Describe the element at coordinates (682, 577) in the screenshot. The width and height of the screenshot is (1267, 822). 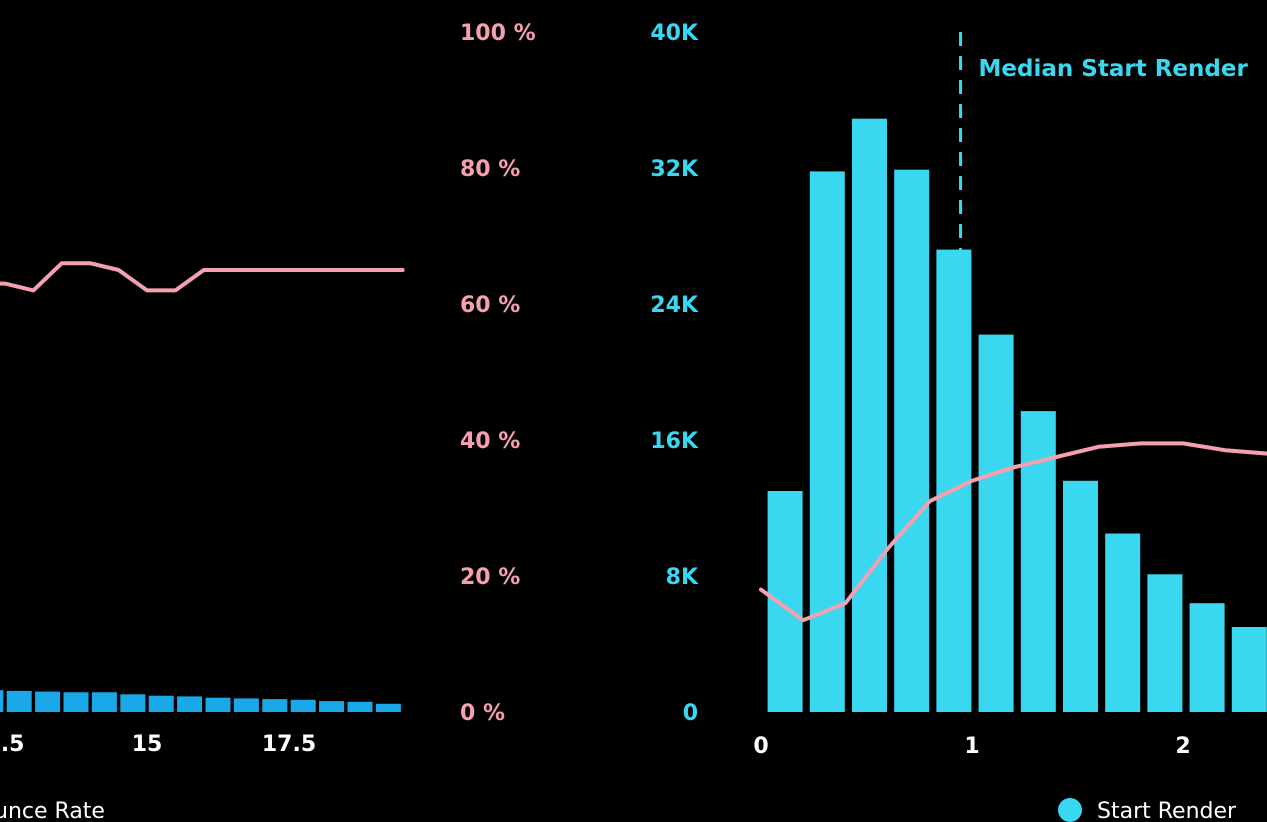
I see `count-tick-label: 8K` at that location.